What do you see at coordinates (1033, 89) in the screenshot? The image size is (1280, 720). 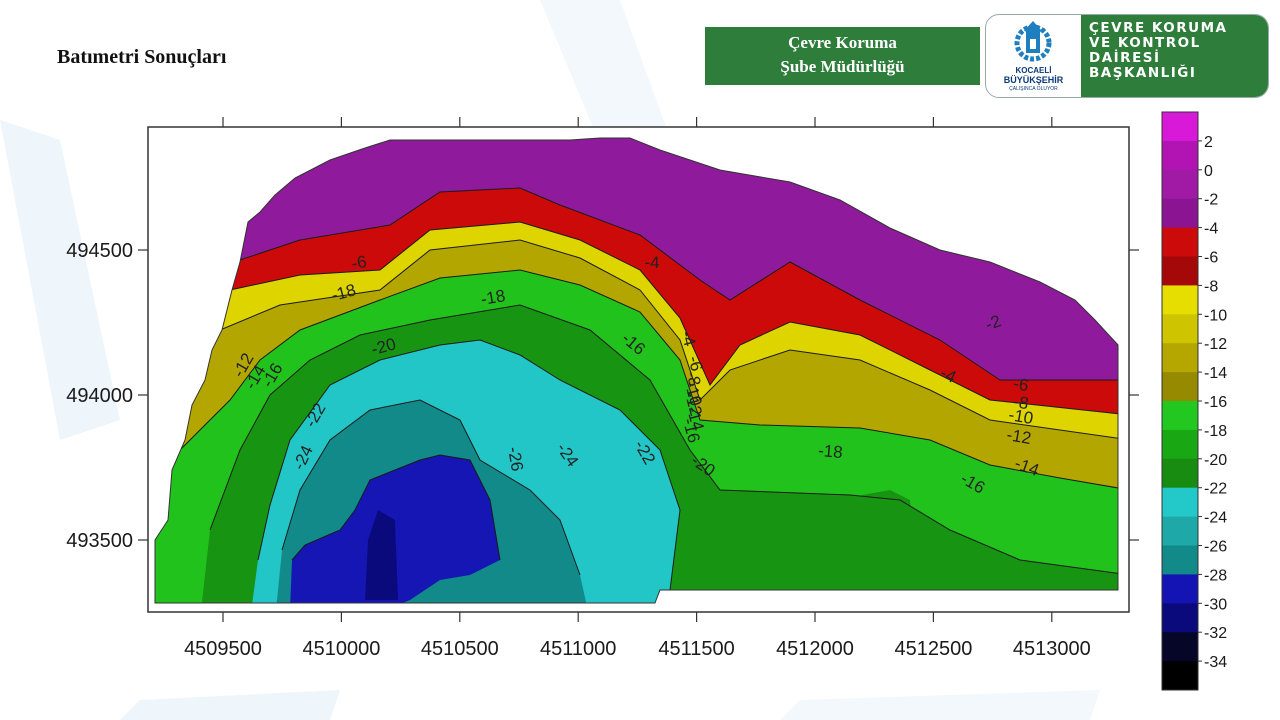 I see `logo-slogan: ÇALIŞINCA OLUYOR` at bounding box center [1033, 89].